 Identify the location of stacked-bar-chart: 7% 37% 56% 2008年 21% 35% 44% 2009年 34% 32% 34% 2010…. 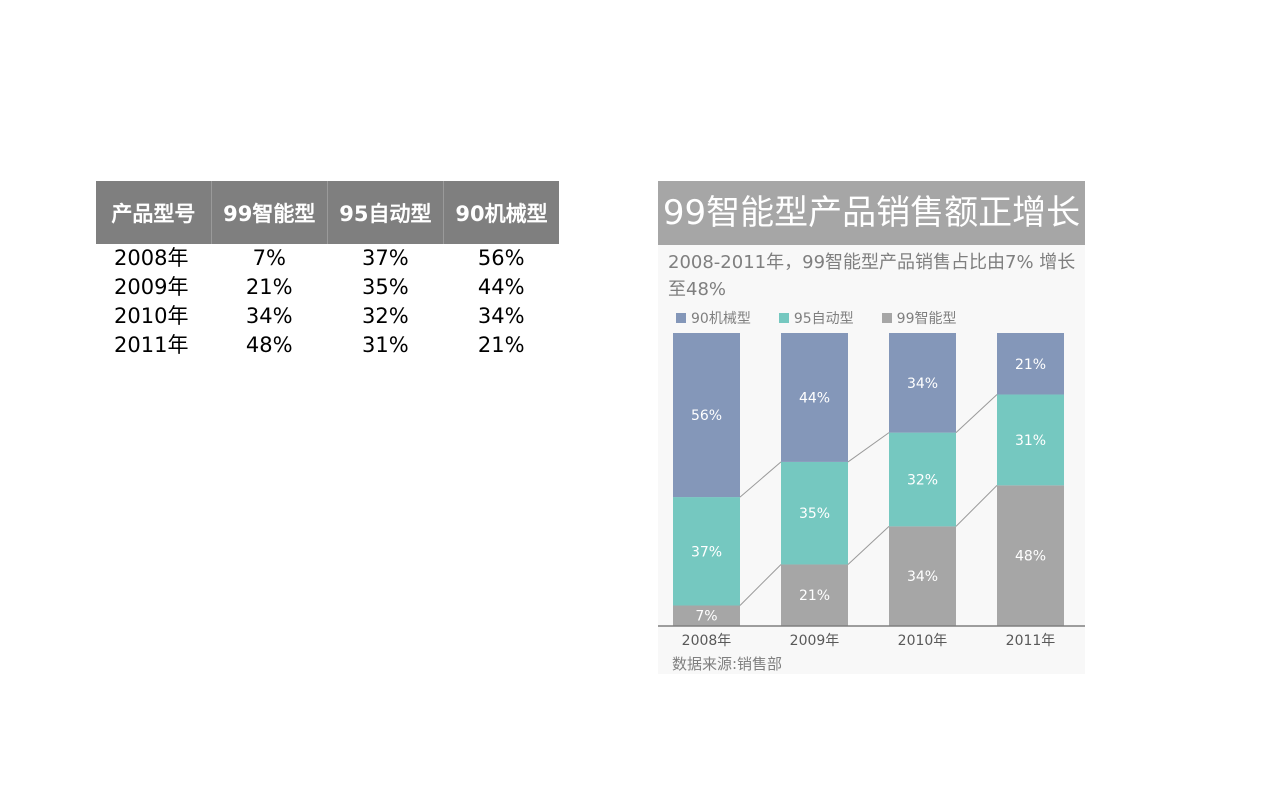
(871, 491).